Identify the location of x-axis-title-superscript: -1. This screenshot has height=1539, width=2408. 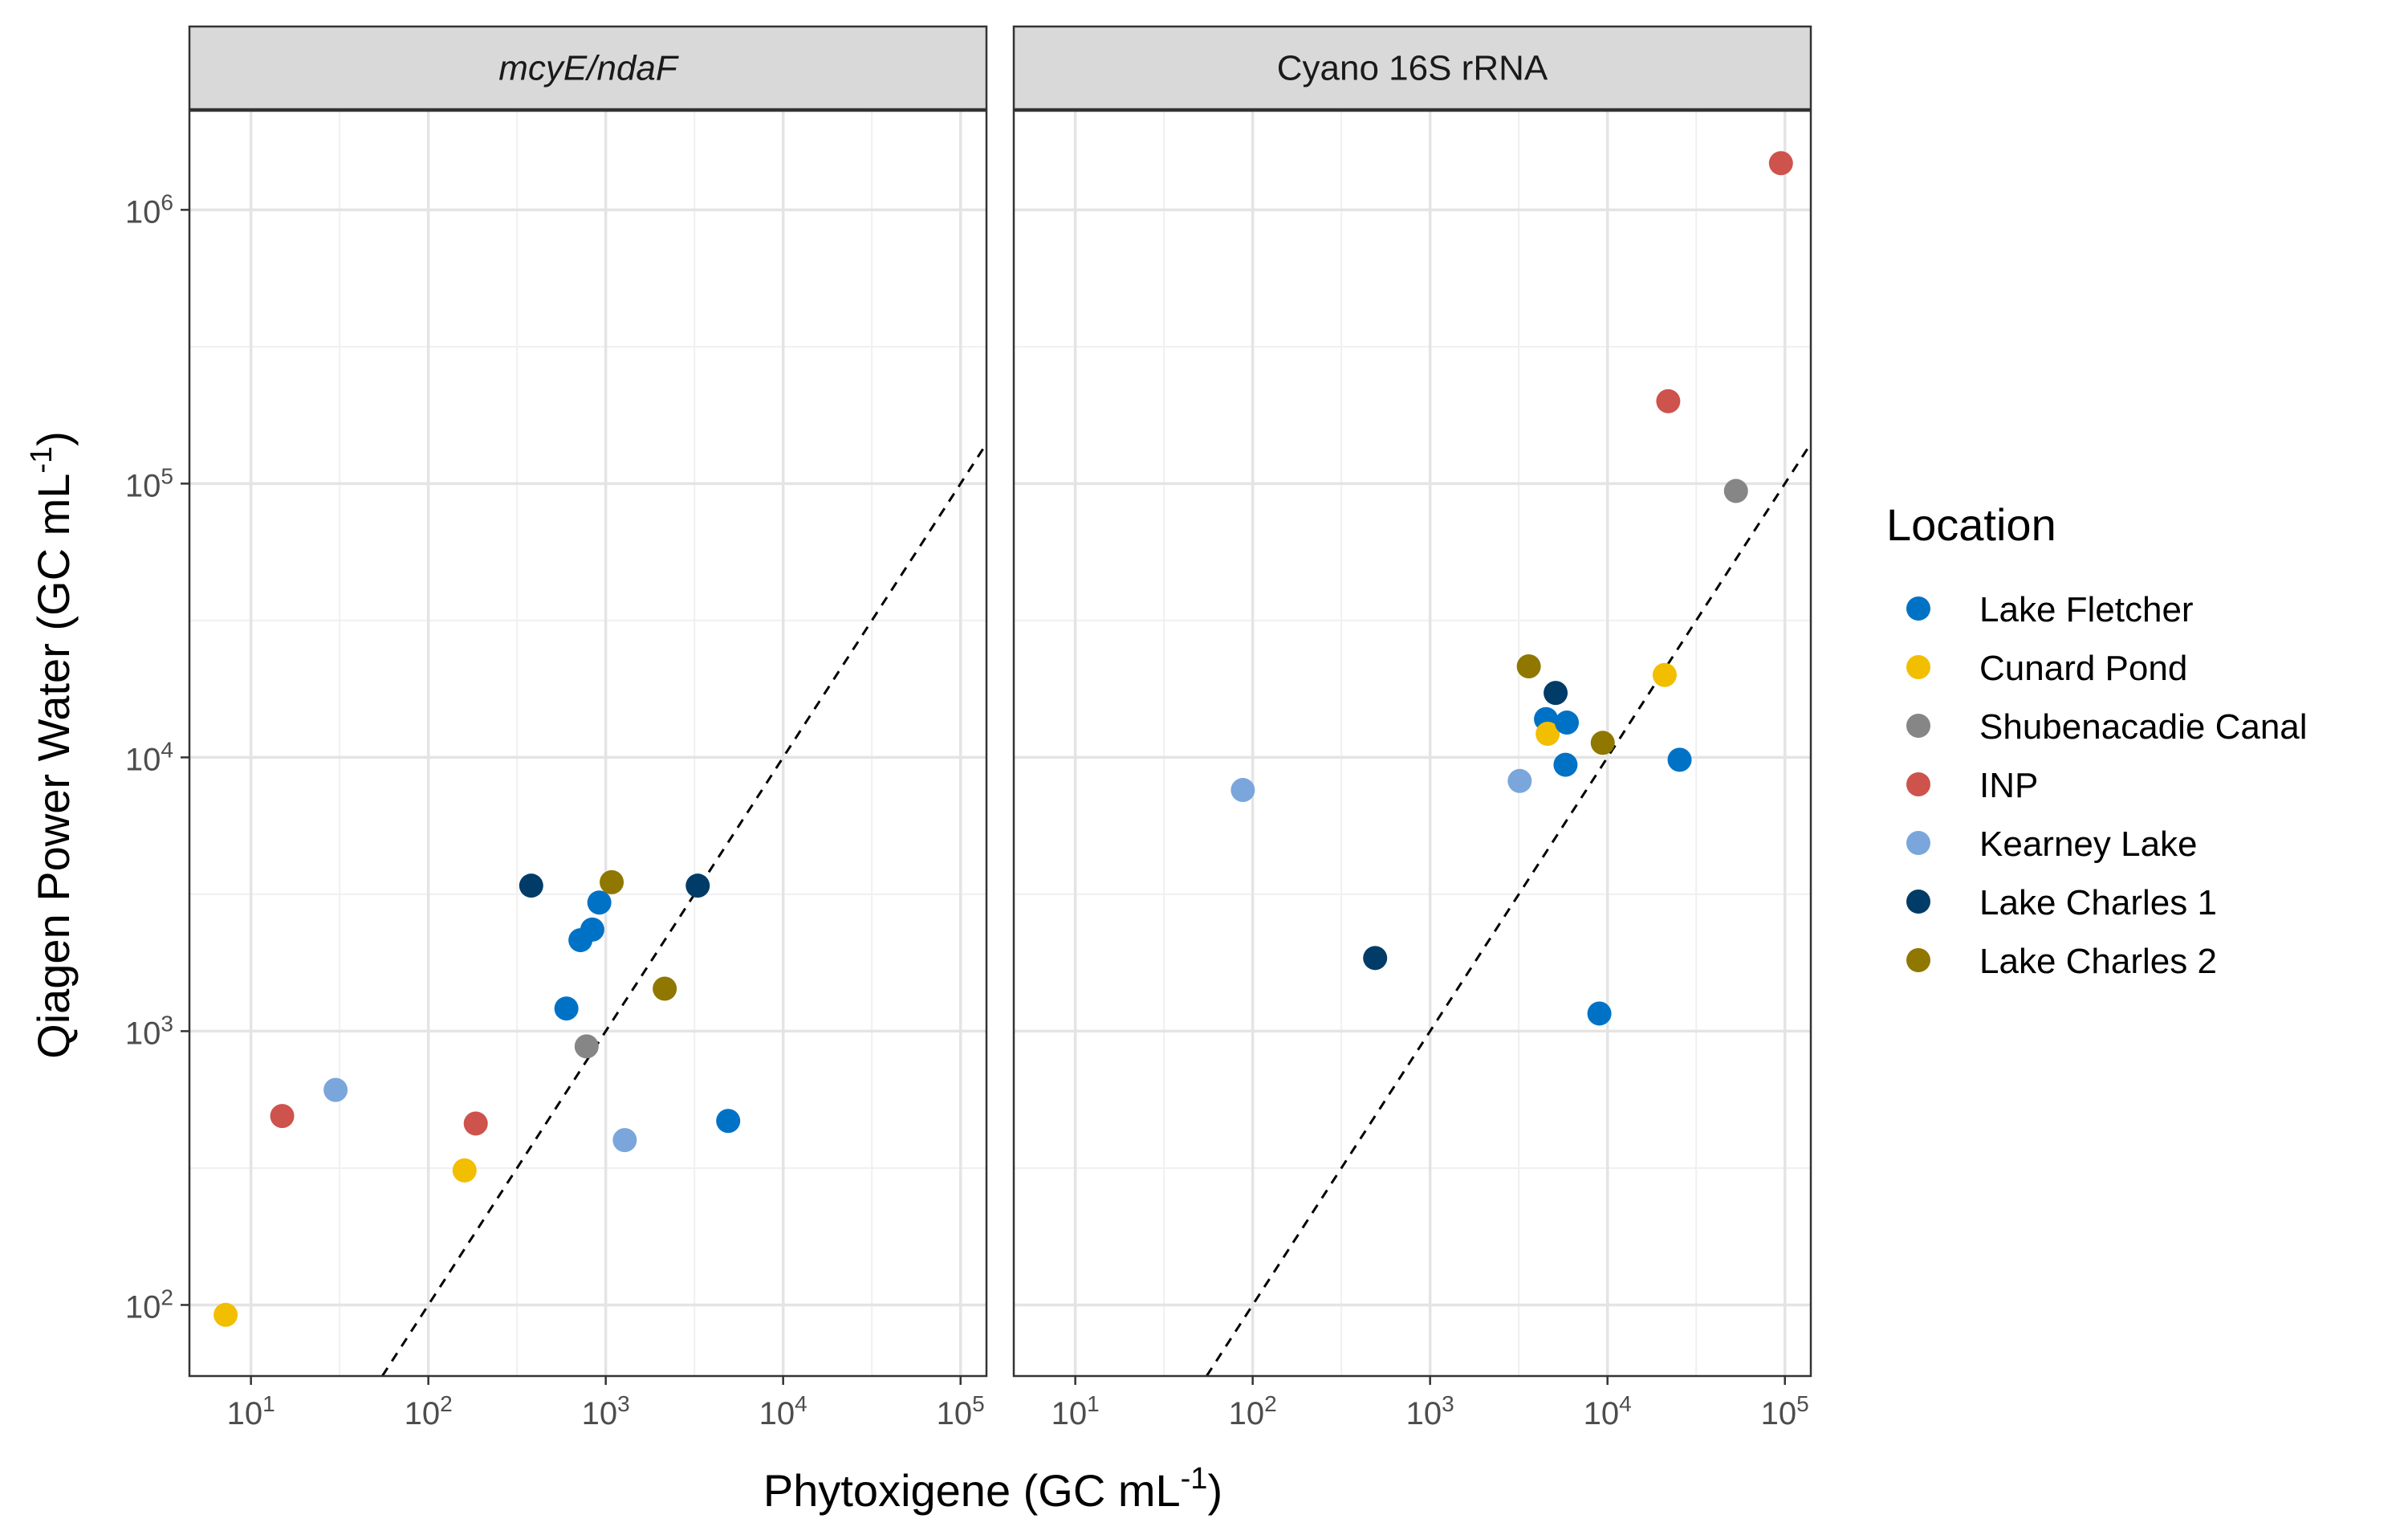
(1194, 1479).